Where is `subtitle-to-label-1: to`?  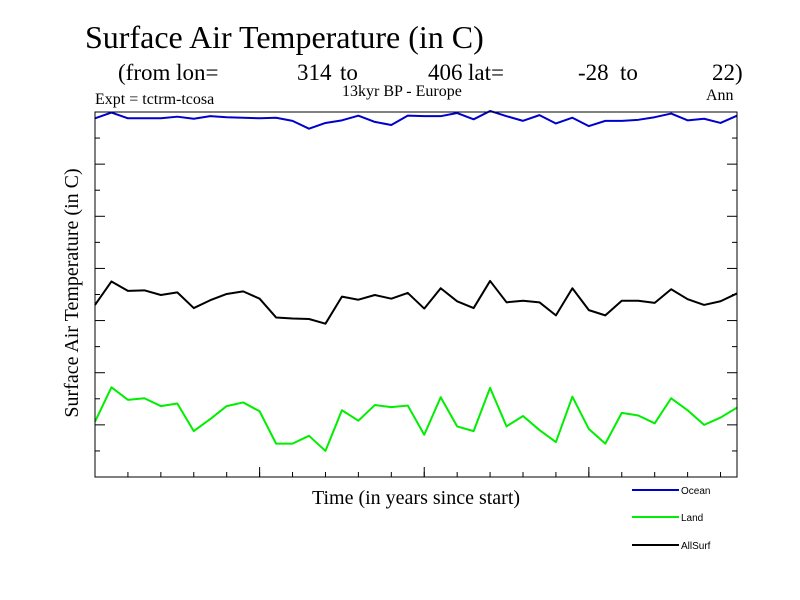
subtitle-to-label-1: to is located at coordinates (349, 72).